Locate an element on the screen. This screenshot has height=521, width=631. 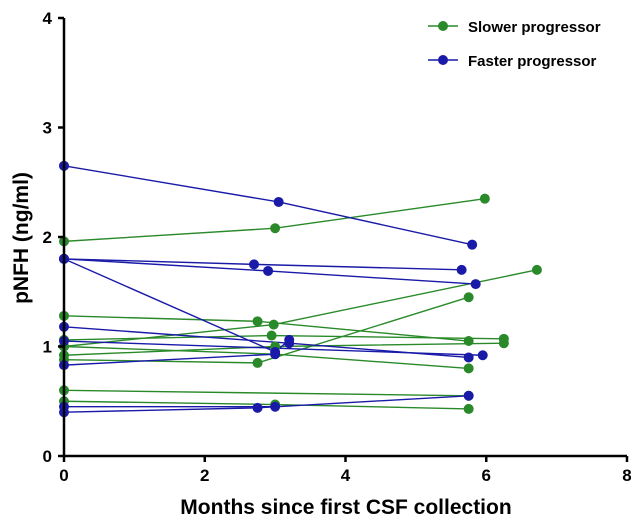
legend-label: Faster progressor is located at coordinates (532, 61).